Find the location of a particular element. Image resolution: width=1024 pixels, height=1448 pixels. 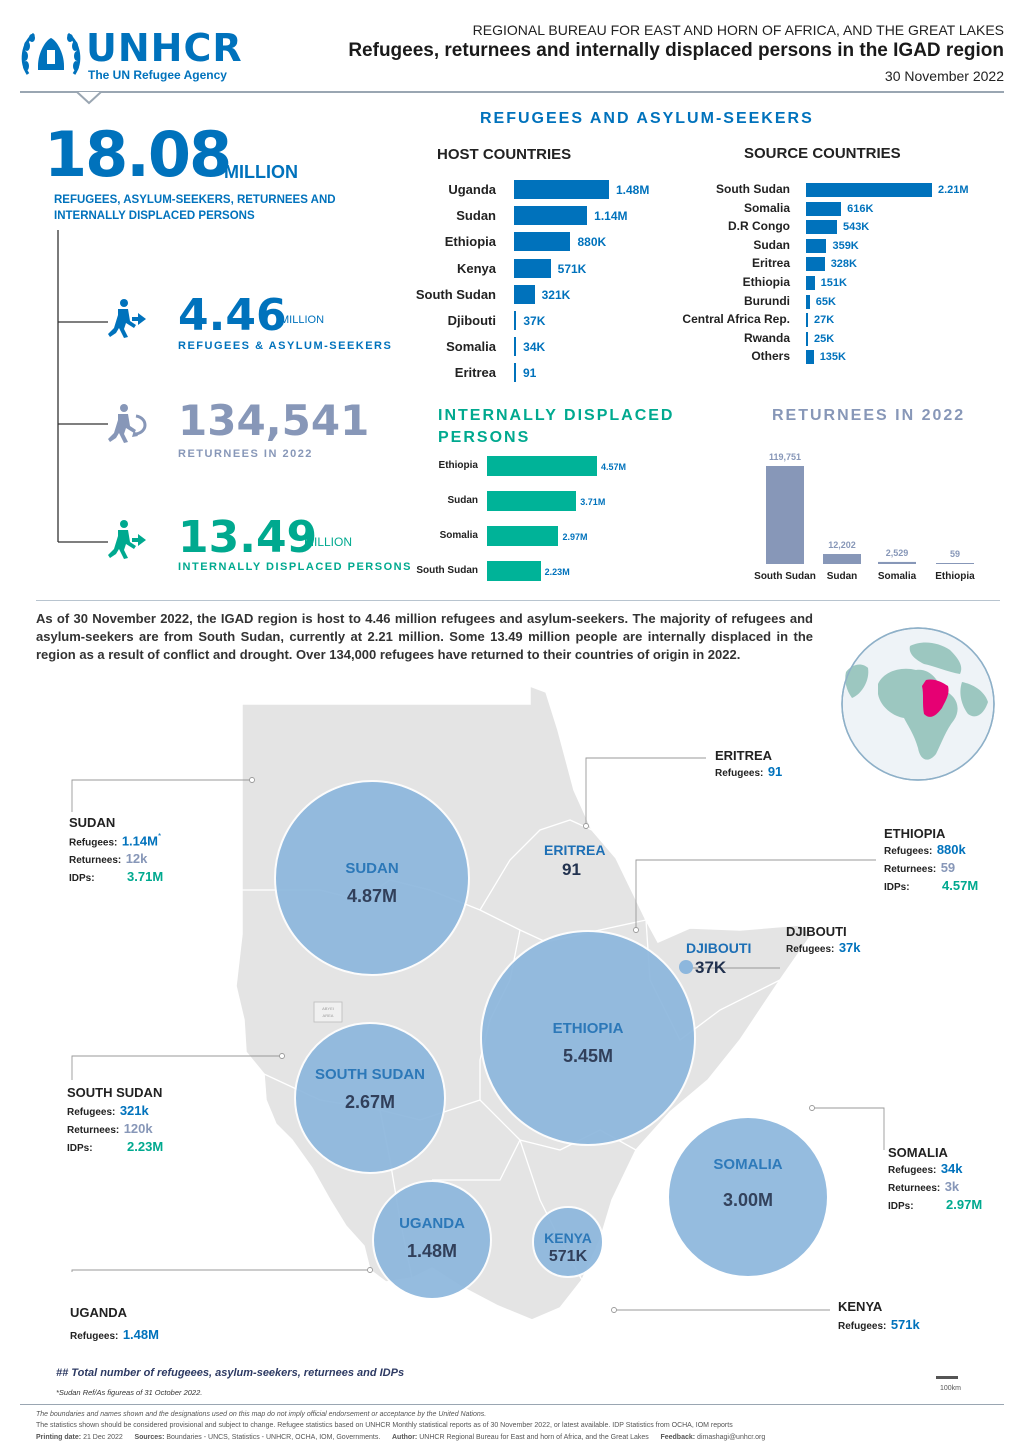

host-bar-value: 321K is located at coordinates (556, 294).